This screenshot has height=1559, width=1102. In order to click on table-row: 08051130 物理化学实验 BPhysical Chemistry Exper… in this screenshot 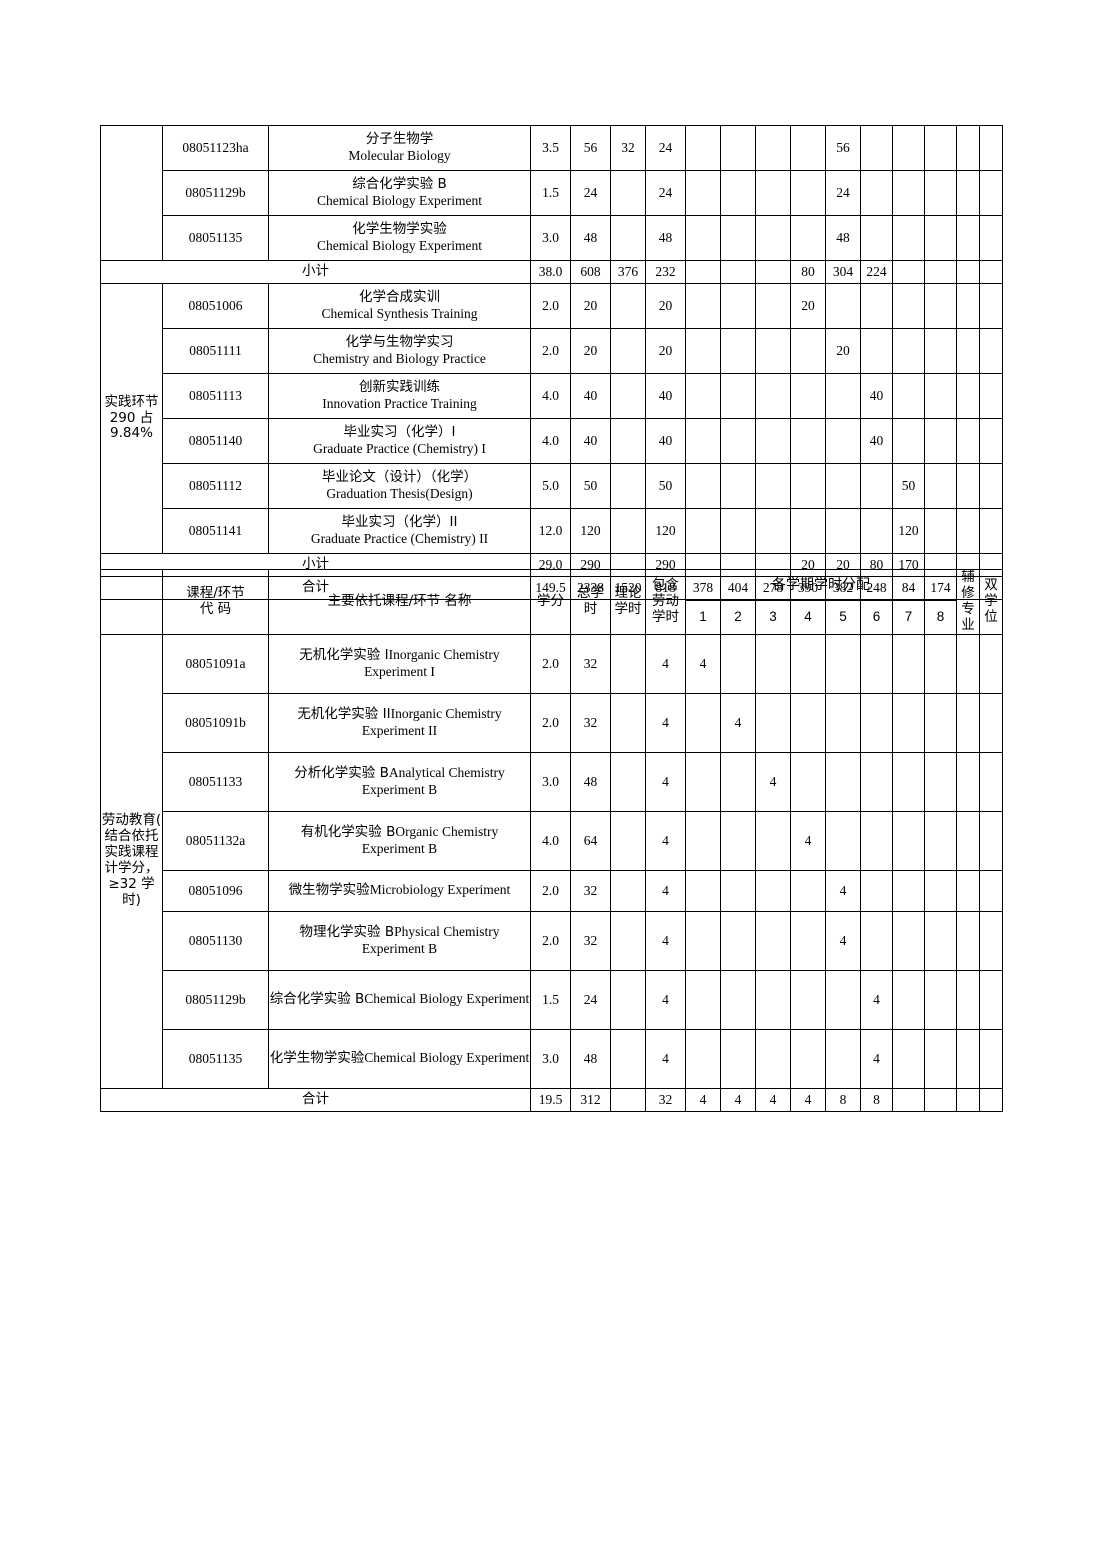, I will do `click(552, 940)`.